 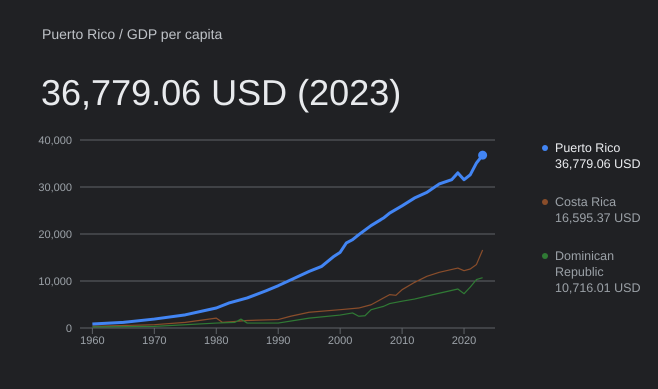 I want to click on chart-subtitle: Puerto Rico / GDP per capita, so click(x=132, y=34).